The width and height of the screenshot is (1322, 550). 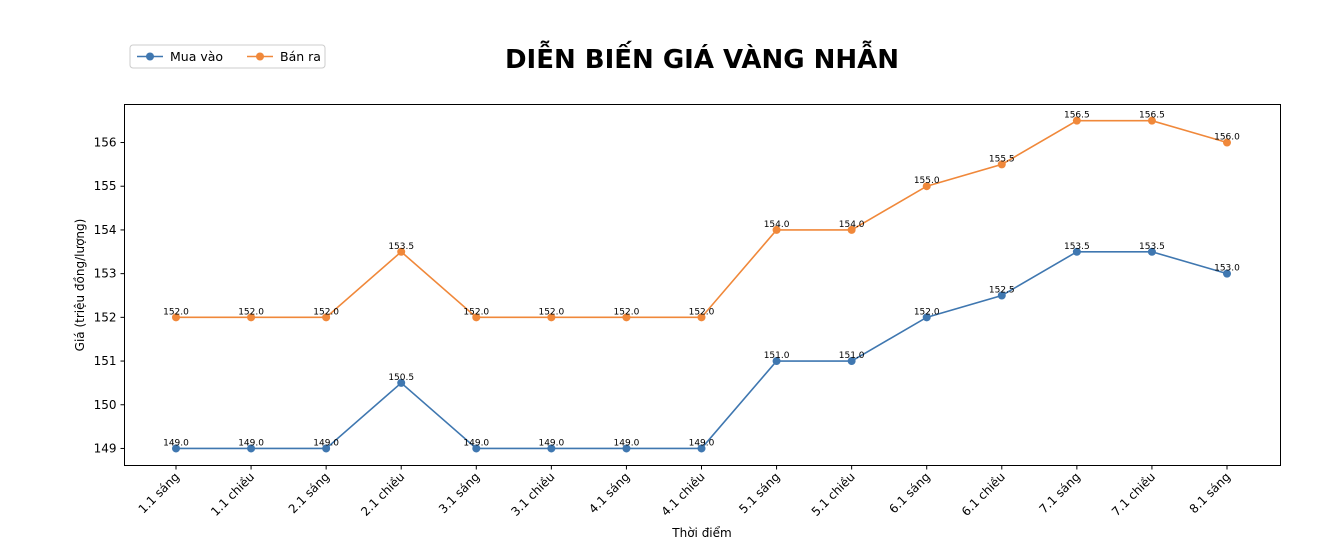 What do you see at coordinates (1133, 494) in the screenshot?
I see `x-tick-label: 7.1 chiều` at bounding box center [1133, 494].